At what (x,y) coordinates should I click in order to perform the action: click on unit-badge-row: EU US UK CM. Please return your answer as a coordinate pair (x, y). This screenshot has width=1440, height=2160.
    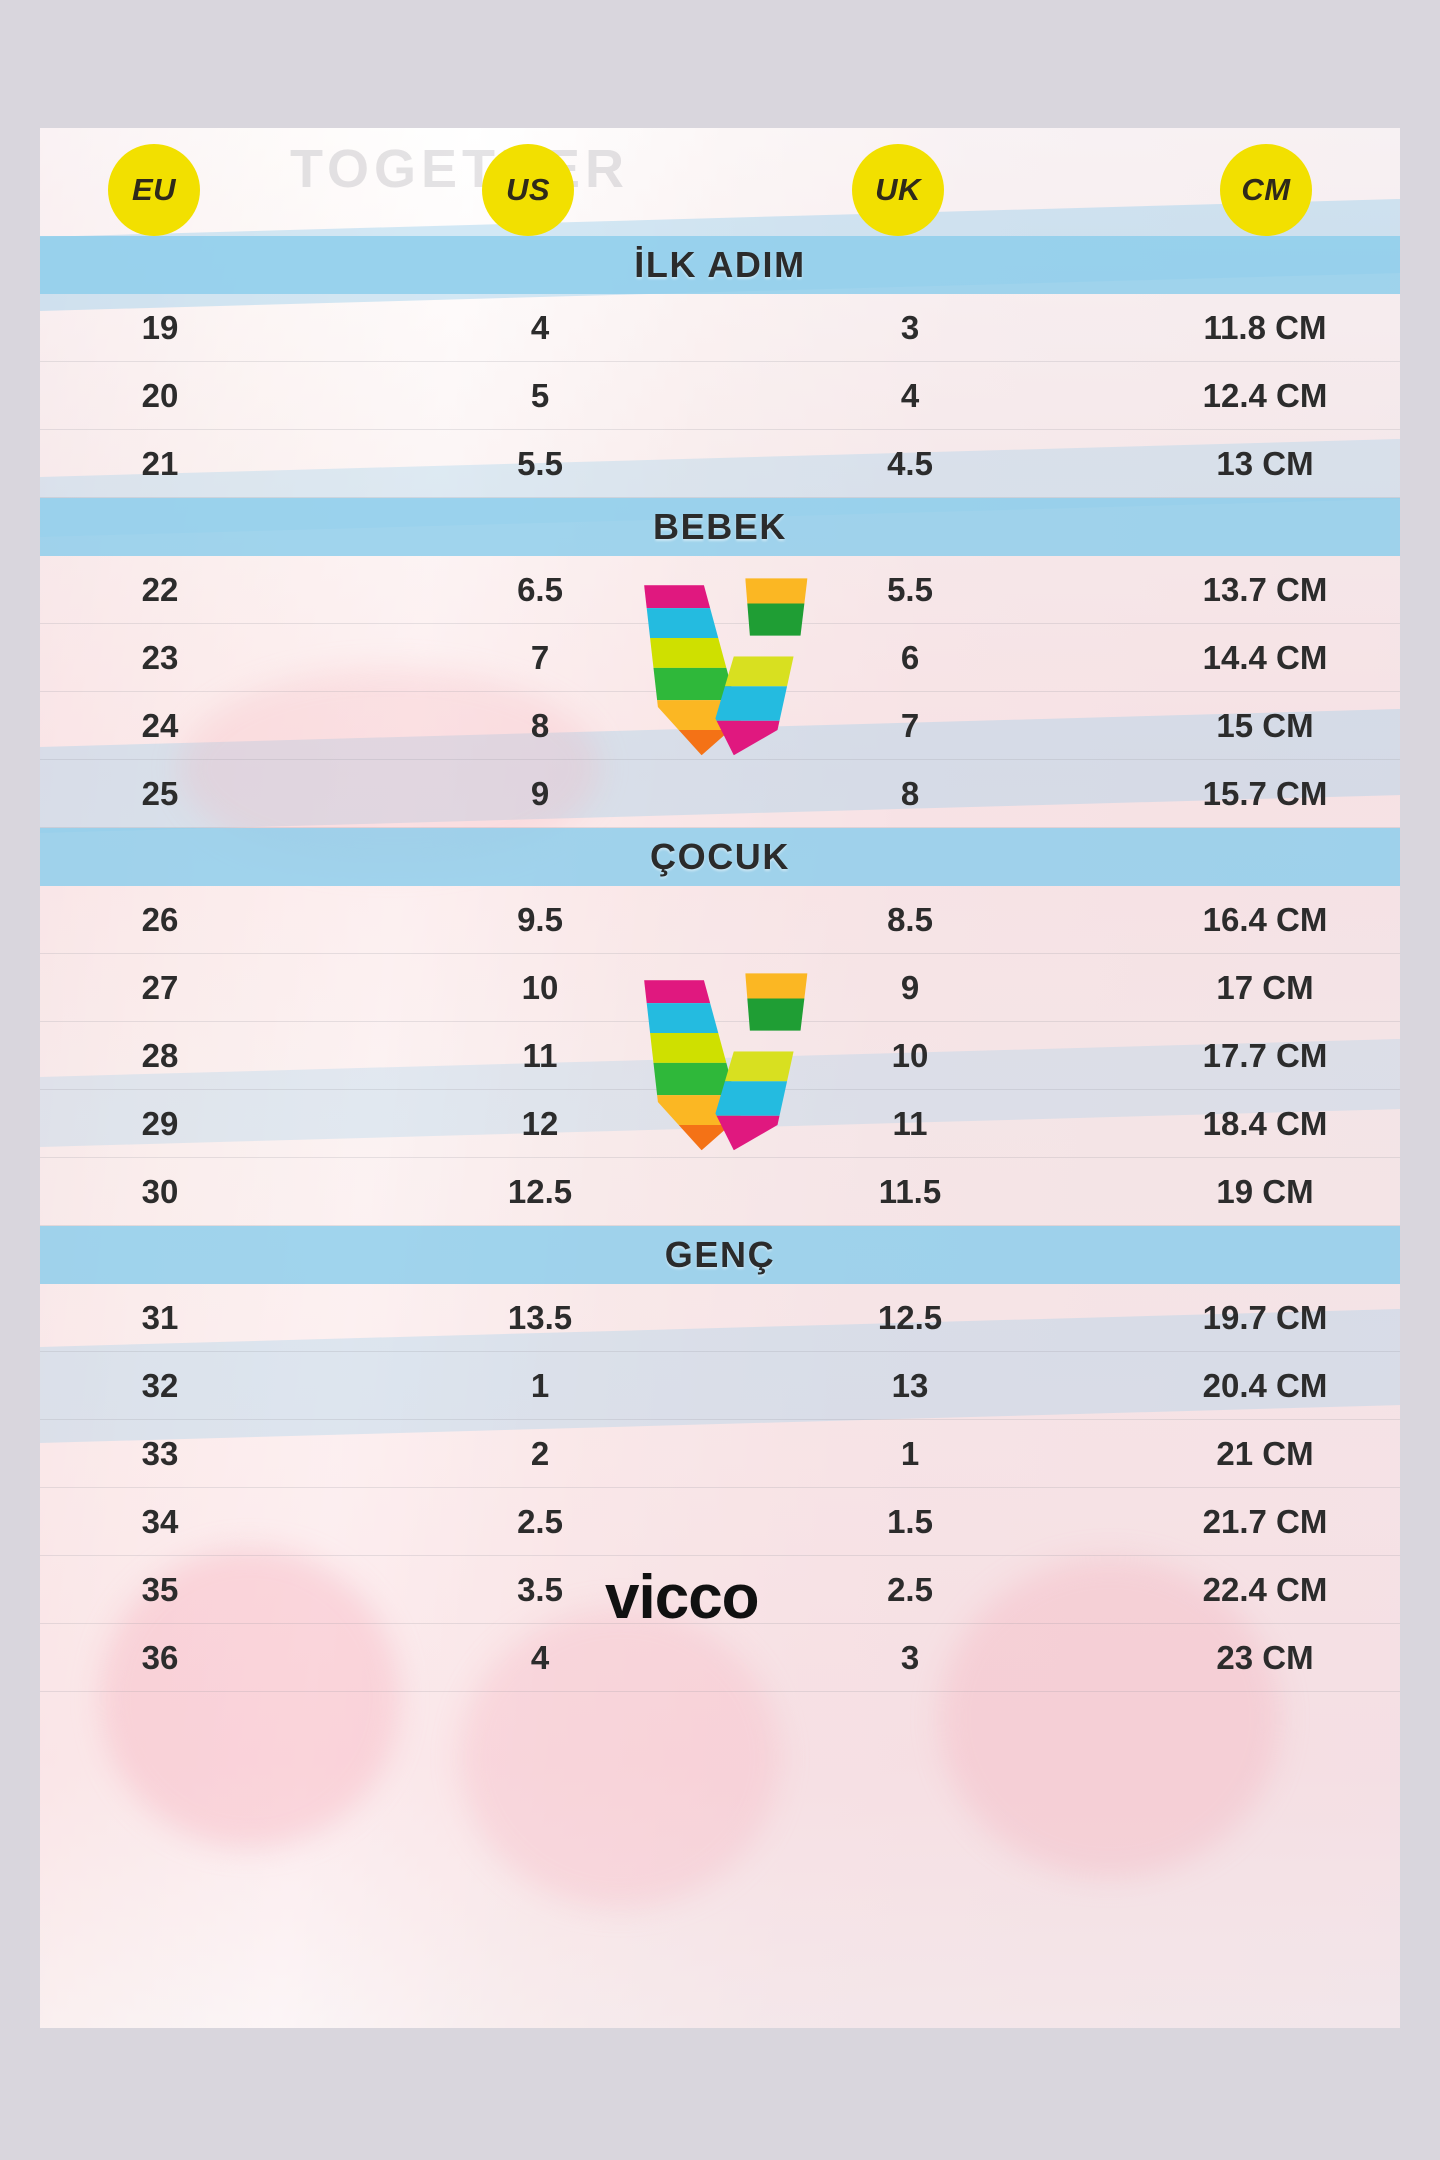
    Looking at the image, I should click on (720, 182).